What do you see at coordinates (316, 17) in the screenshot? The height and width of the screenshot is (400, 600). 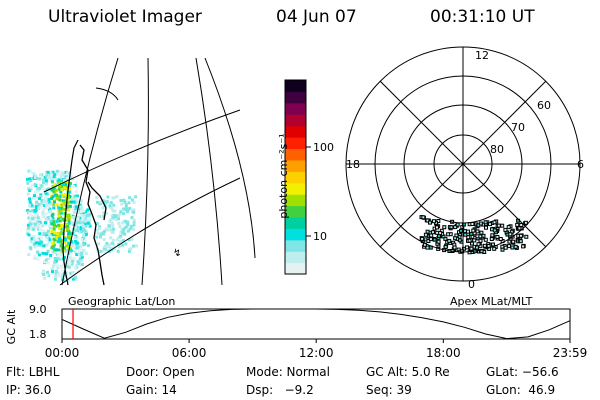 I see `date-label: 04 Jun 07` at bounding box center [316, 17].